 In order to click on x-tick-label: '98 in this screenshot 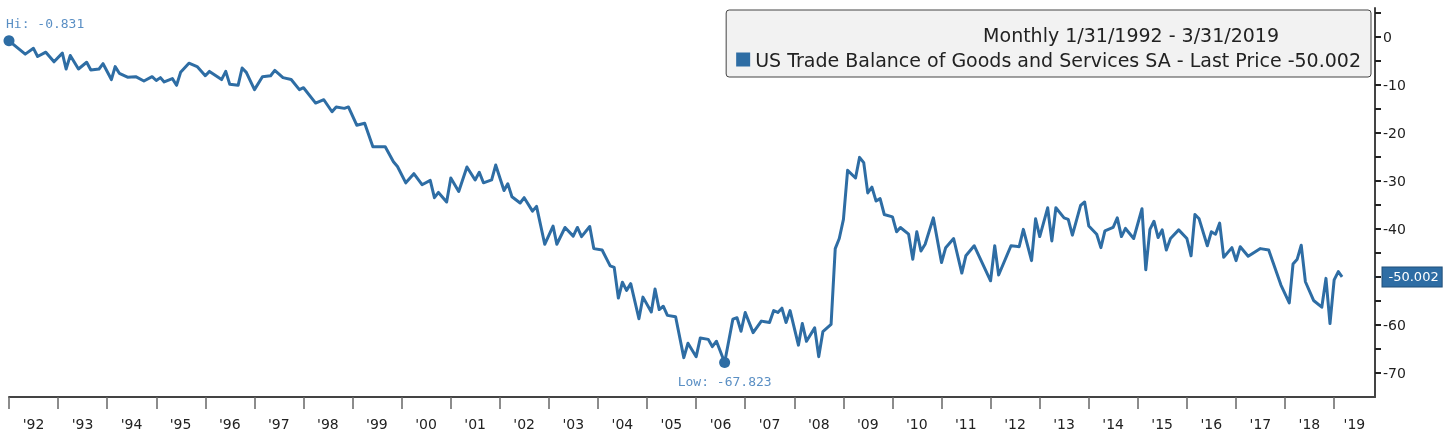, I will do `click(328, 424)`.